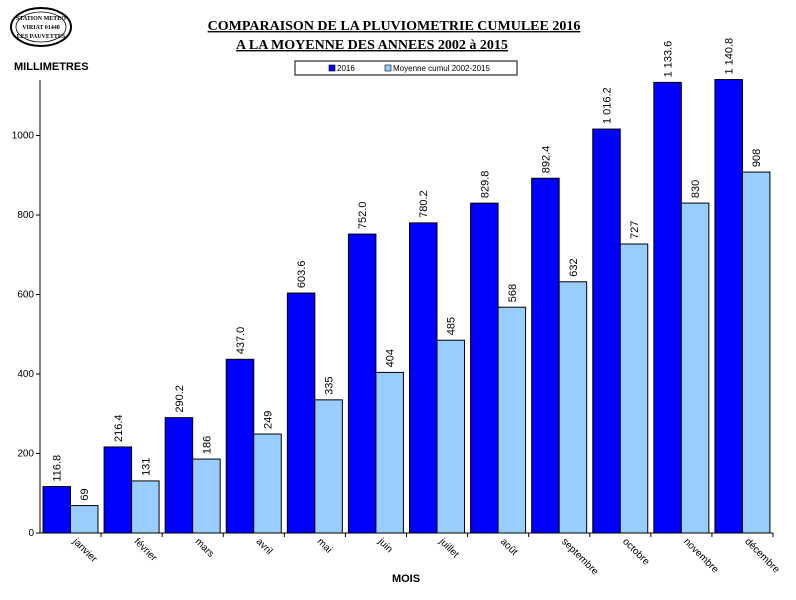 The width and height of the screenshot is (796, 600). What do you see at coordinates (452, 326) in the screenshot?
I see `data-label-moyenne: 485` at bounding box center [452, 326].